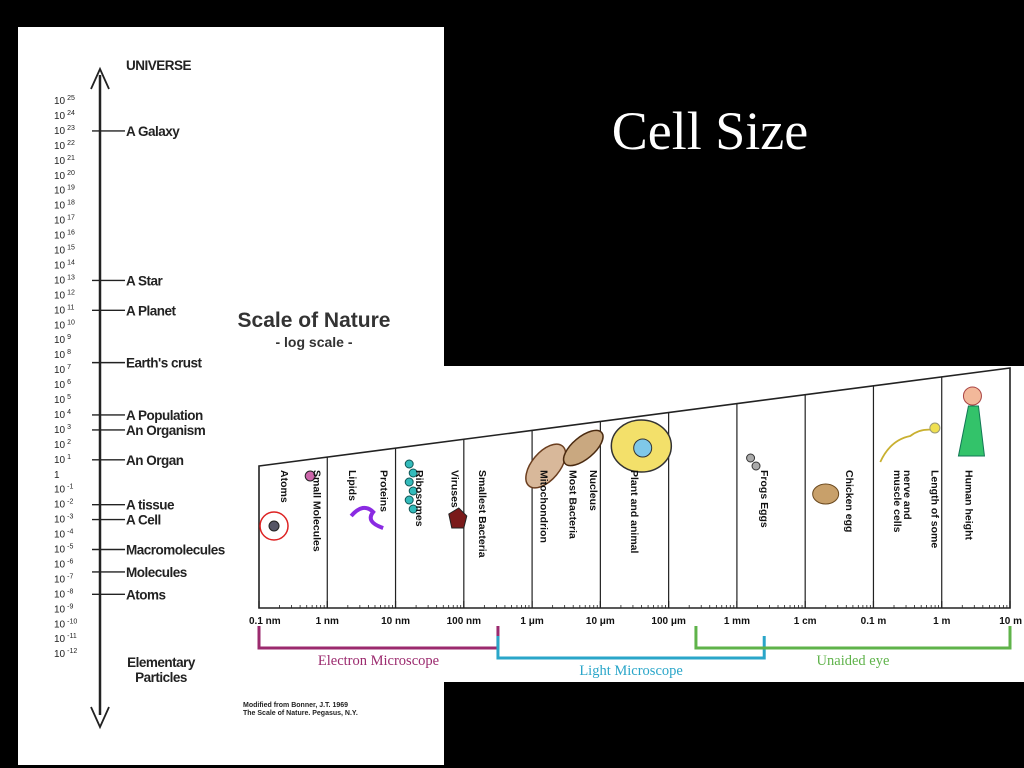 The width and height of the screenshot is (1024, 768). Describe the element at coordinates (64, 116) in the screenshot. I see `exponent-label: 10 24` at that location.